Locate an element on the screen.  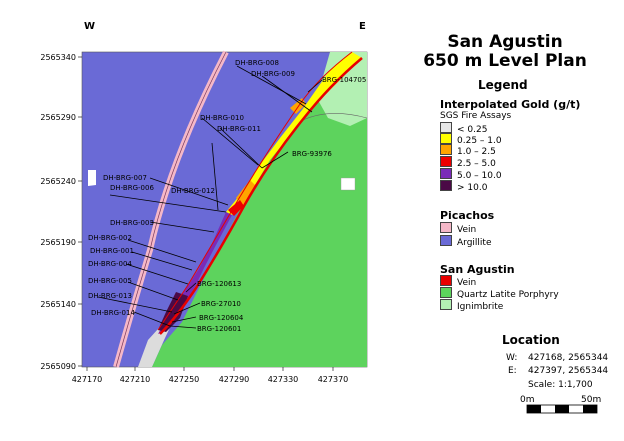
picachos-legend-title: Picachos is located at coordinates (467, 215).